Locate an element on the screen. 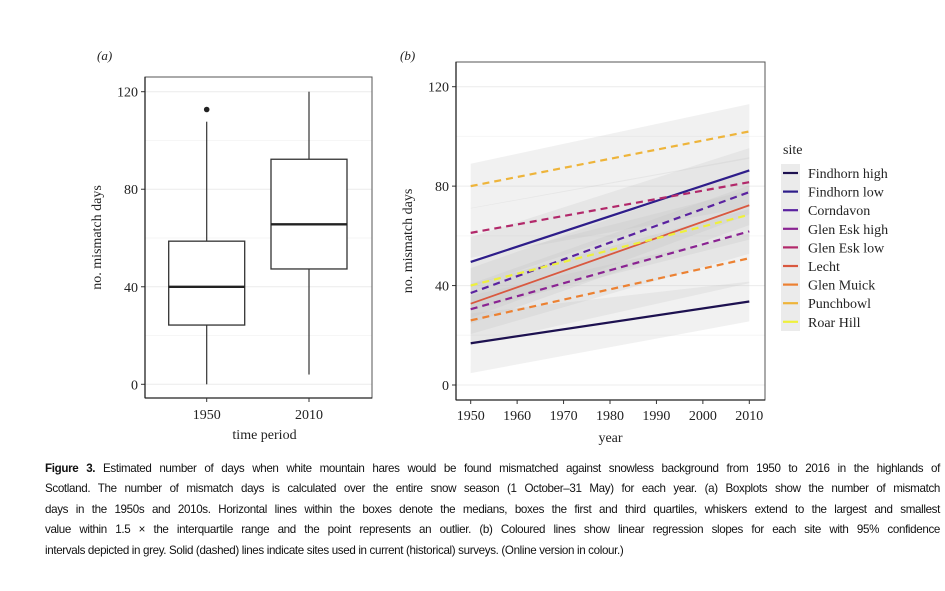 This screenshot has width=945, height=591. ytick-label-a: 120 is located at coordinates (127, 93).